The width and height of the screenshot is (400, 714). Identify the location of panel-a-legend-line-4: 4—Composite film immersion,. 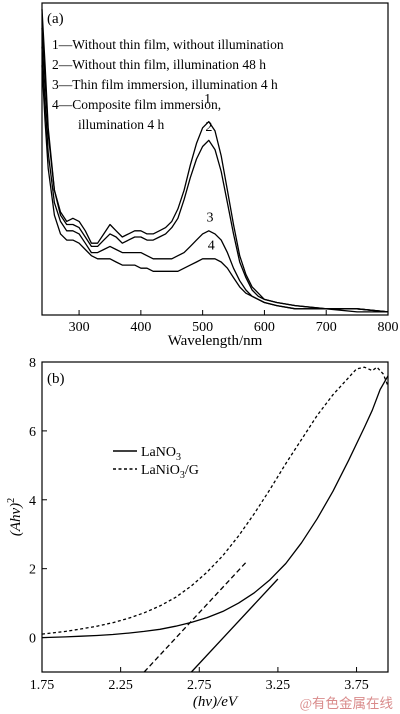
(136, 104).